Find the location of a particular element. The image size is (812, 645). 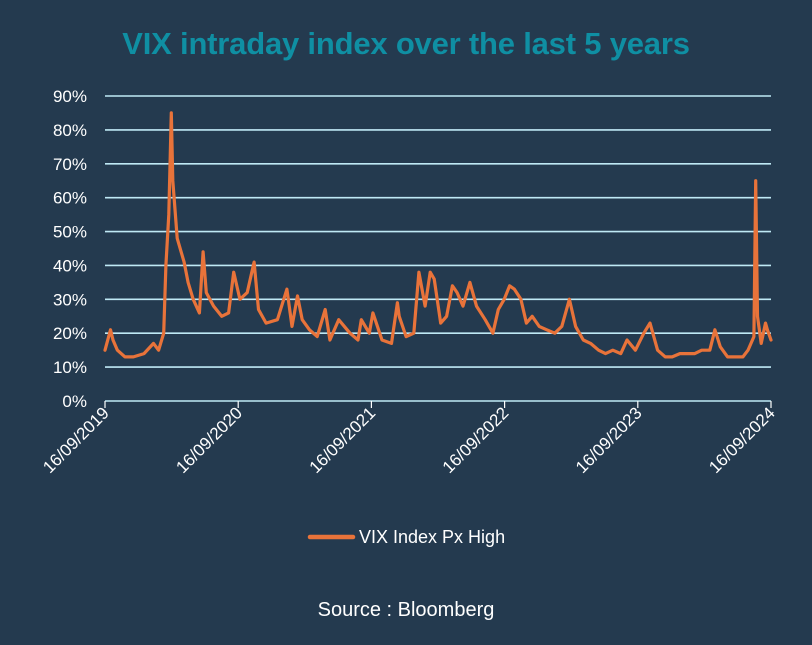

source-note: Source : Bloomberg is located at coordinates (406, 610).